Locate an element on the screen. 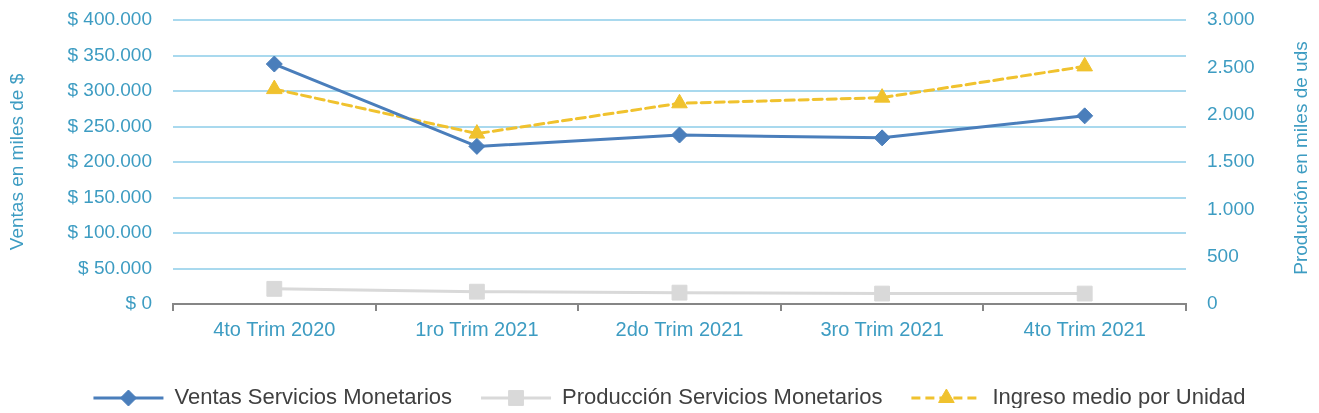 This screenshot has height=413, width=1319. y2-tick-label: 3.000 is located at coordinates (1231, 19).